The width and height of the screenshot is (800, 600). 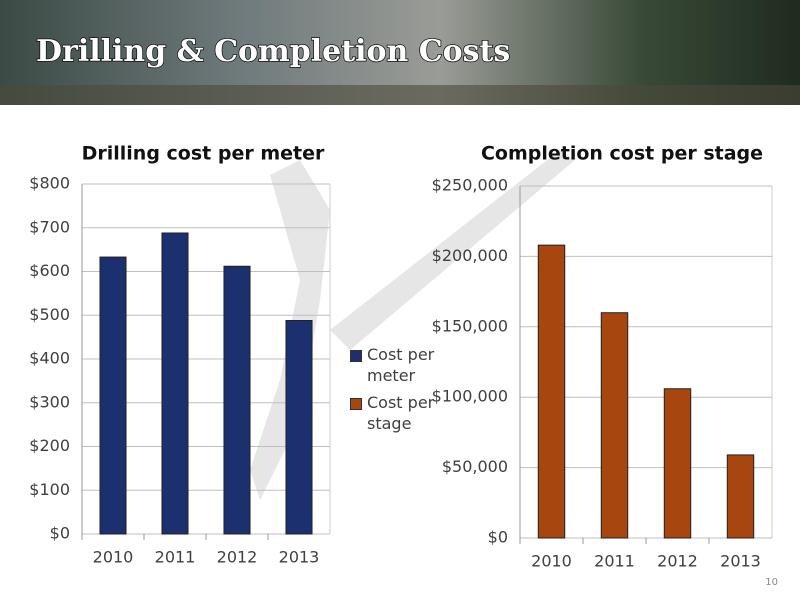 I want to click on legend-item: Cost per meter, so click(x=395, y=365).